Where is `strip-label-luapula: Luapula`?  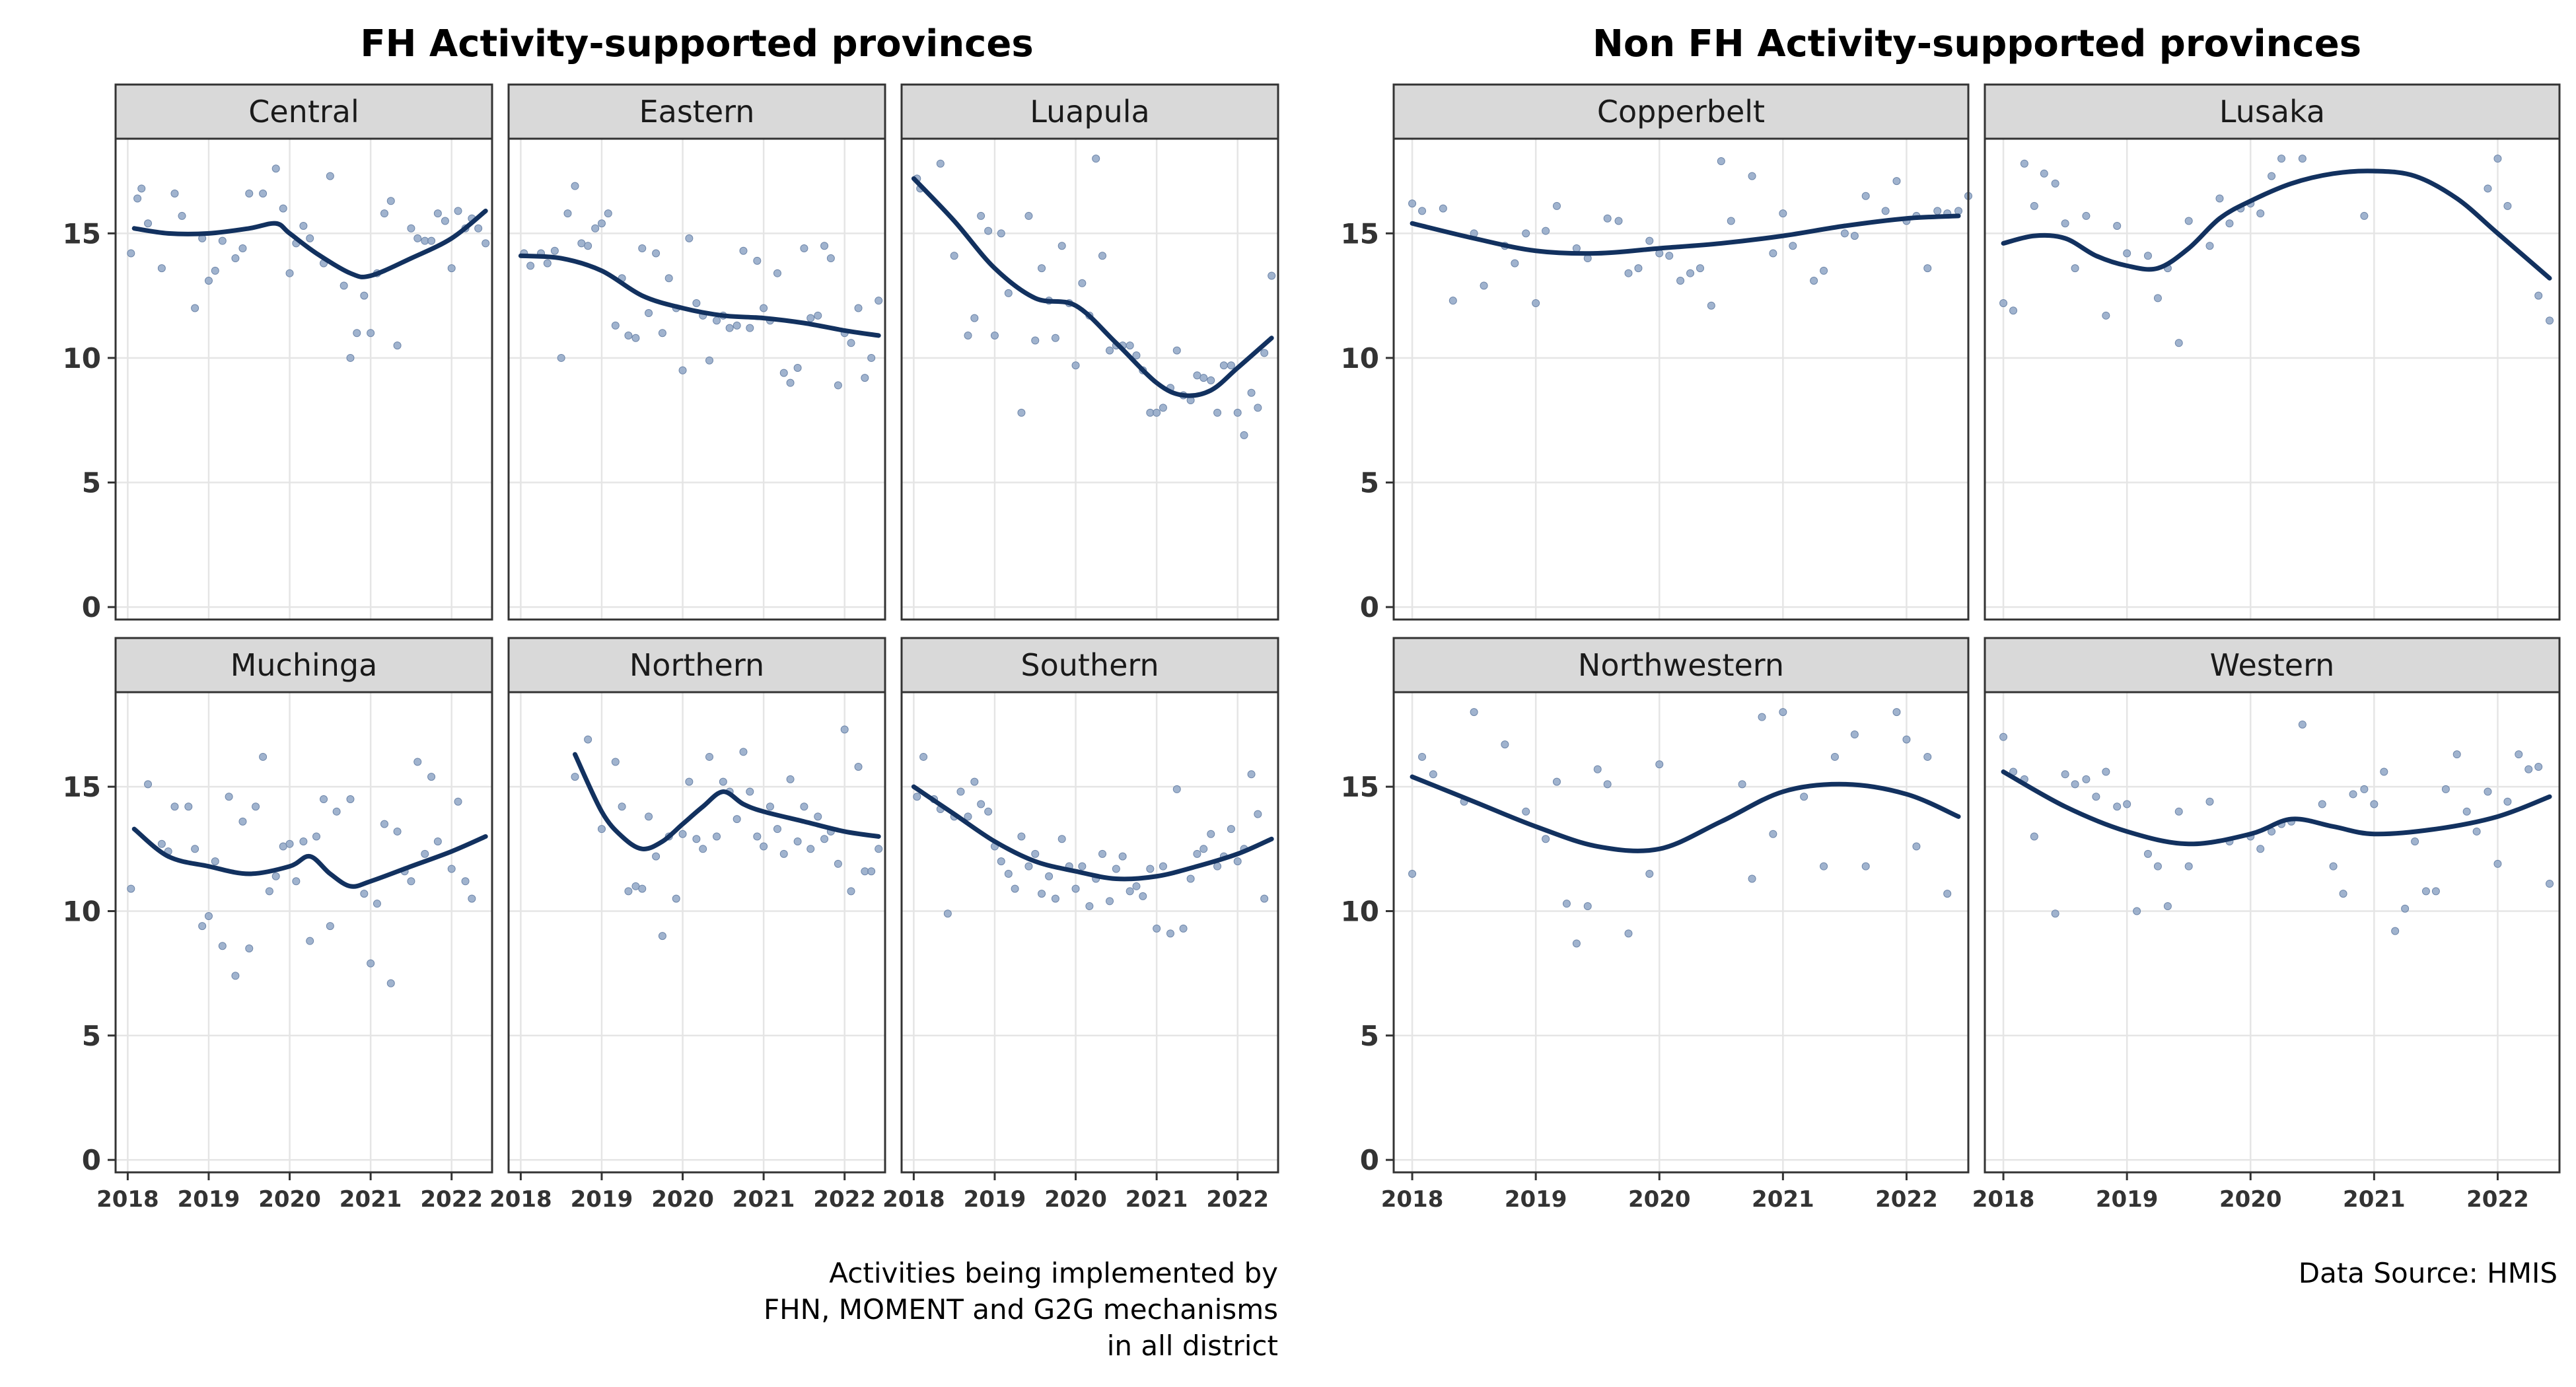 strip-label-luapula: Luapula is located at coordinates (1090, 111).